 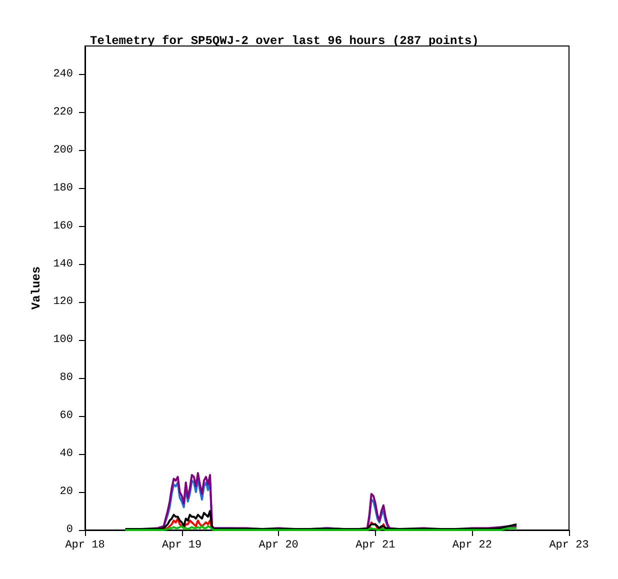 I want to click on y-tick-label: 0, so click(x=69, y=530).